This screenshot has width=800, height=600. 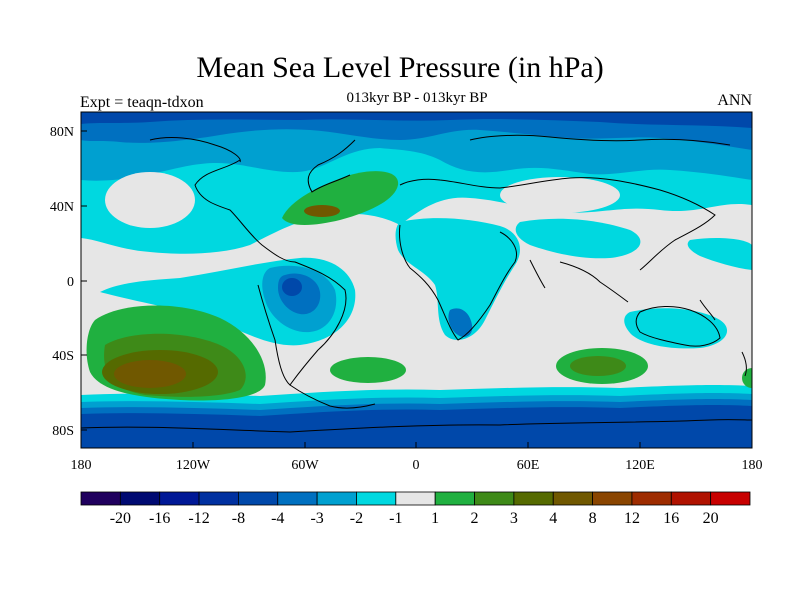 What do you see at coordinates (747, 378) in the screenshot?
I see `east-edge-positive` at bounding box center [747, 378].